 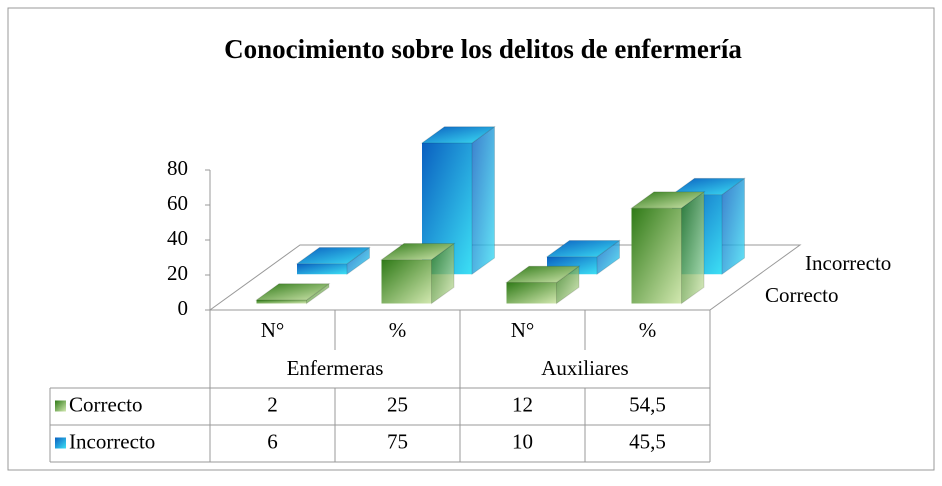 What do you see at coordinates (647, 441) in the screenshot?
I see `table-value: 45,5` at bounding box center [647, 441].